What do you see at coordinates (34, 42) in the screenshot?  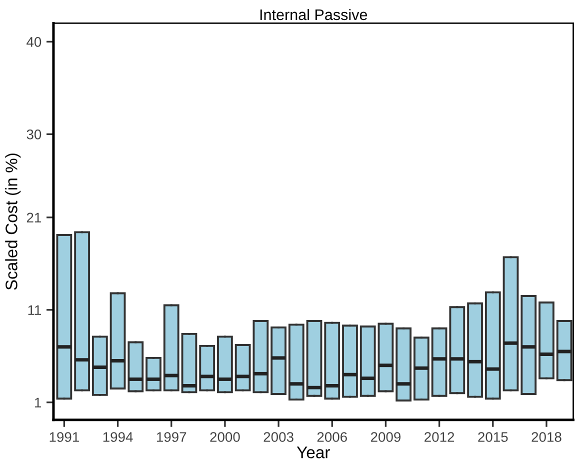 I see `y-tick-label: 40` at bounding box center [34, 42].